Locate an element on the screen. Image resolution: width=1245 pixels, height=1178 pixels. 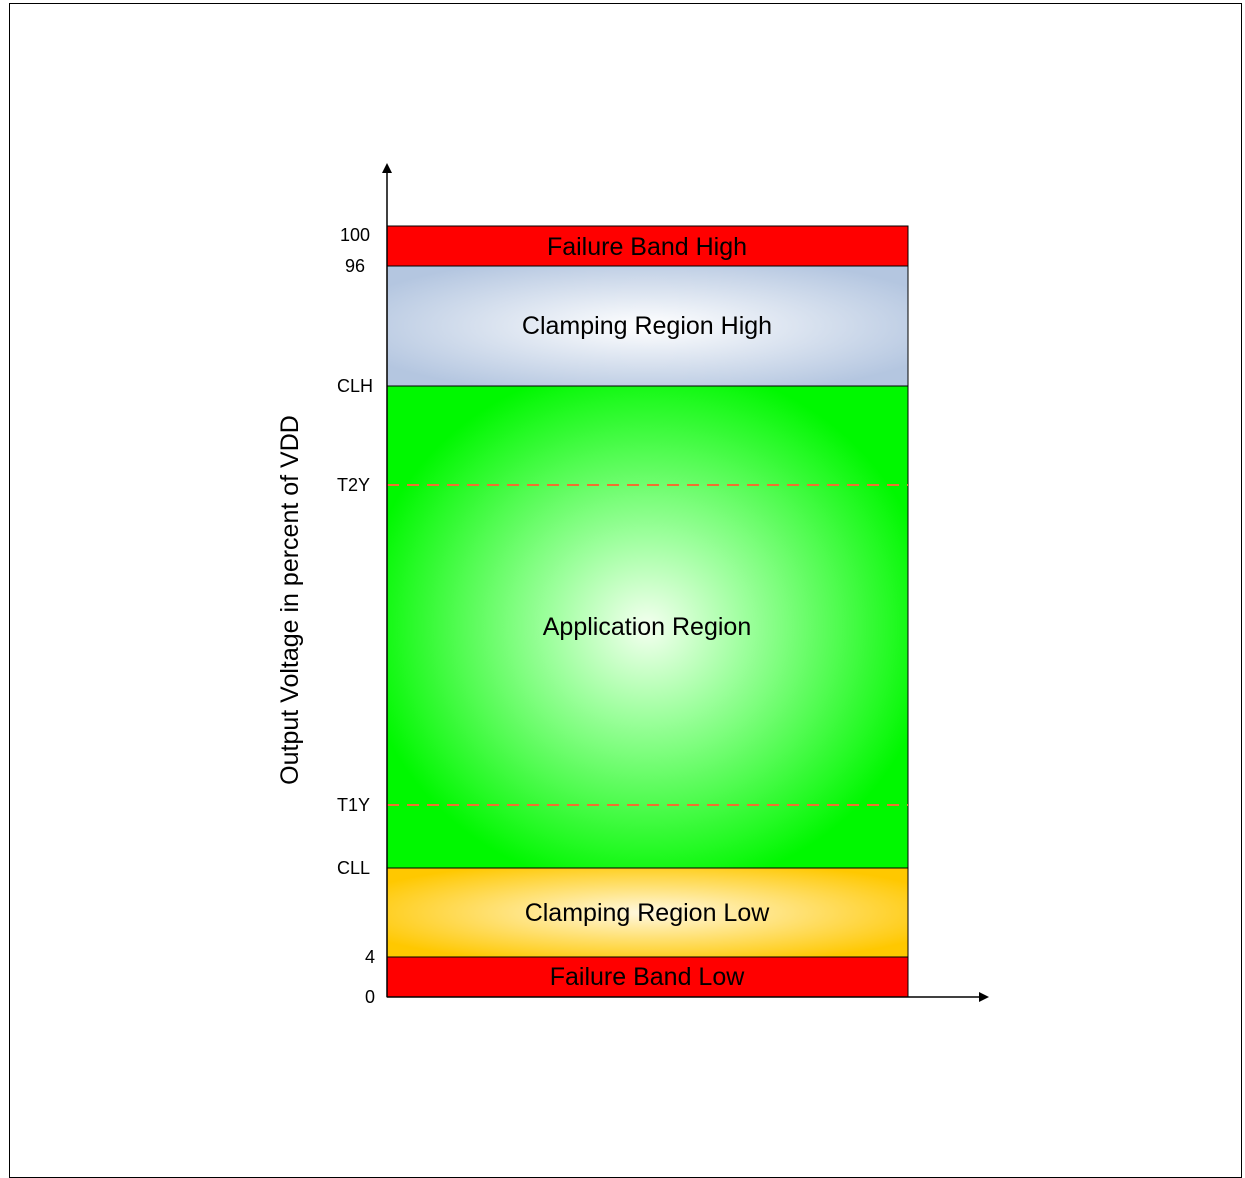
tick-label-cll: CLL is located at coordinates (353, 868).